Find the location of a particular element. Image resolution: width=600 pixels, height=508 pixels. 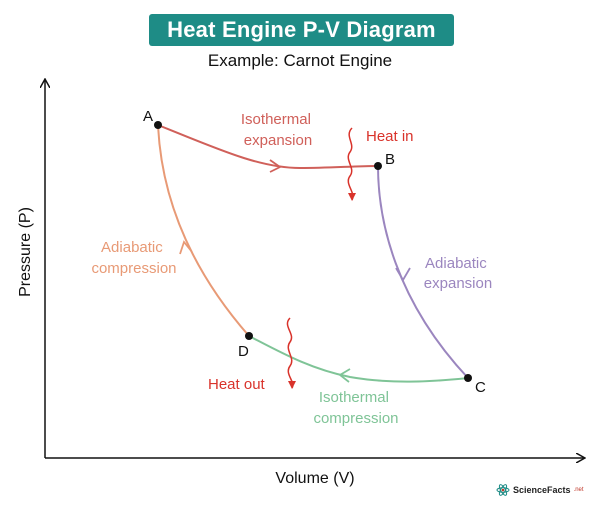

label-adiabatic-compression: Adiabatic compression is located at coordinates (133, 258).